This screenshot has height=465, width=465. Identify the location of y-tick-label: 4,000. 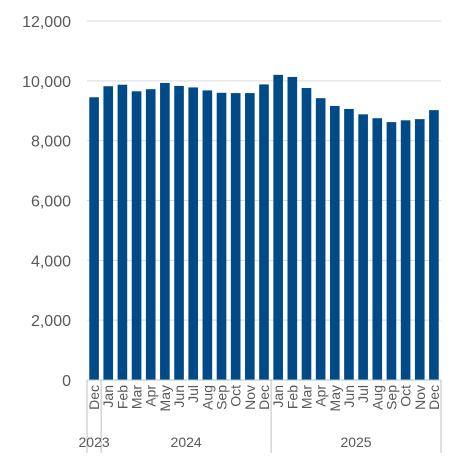
(51, 261).